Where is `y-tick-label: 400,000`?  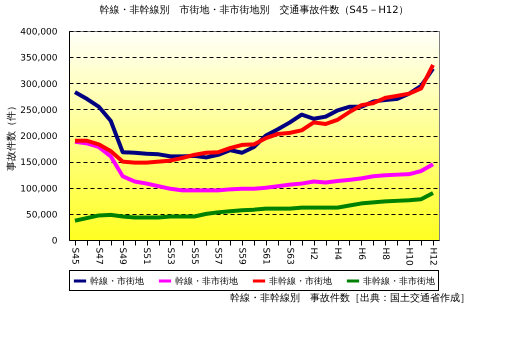
y-tick-label: 400,000 is located at coordinates (39, 33).